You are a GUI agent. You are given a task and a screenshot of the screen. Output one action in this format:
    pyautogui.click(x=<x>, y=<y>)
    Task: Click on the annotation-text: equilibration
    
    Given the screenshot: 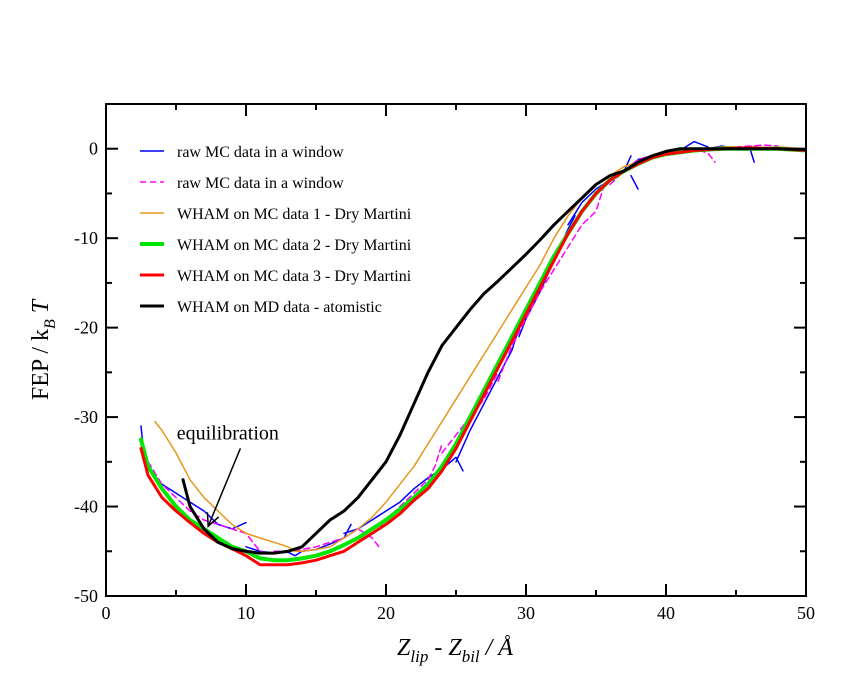 What is the action you would take?
    pyautogui.click(x=228, y=433)
    